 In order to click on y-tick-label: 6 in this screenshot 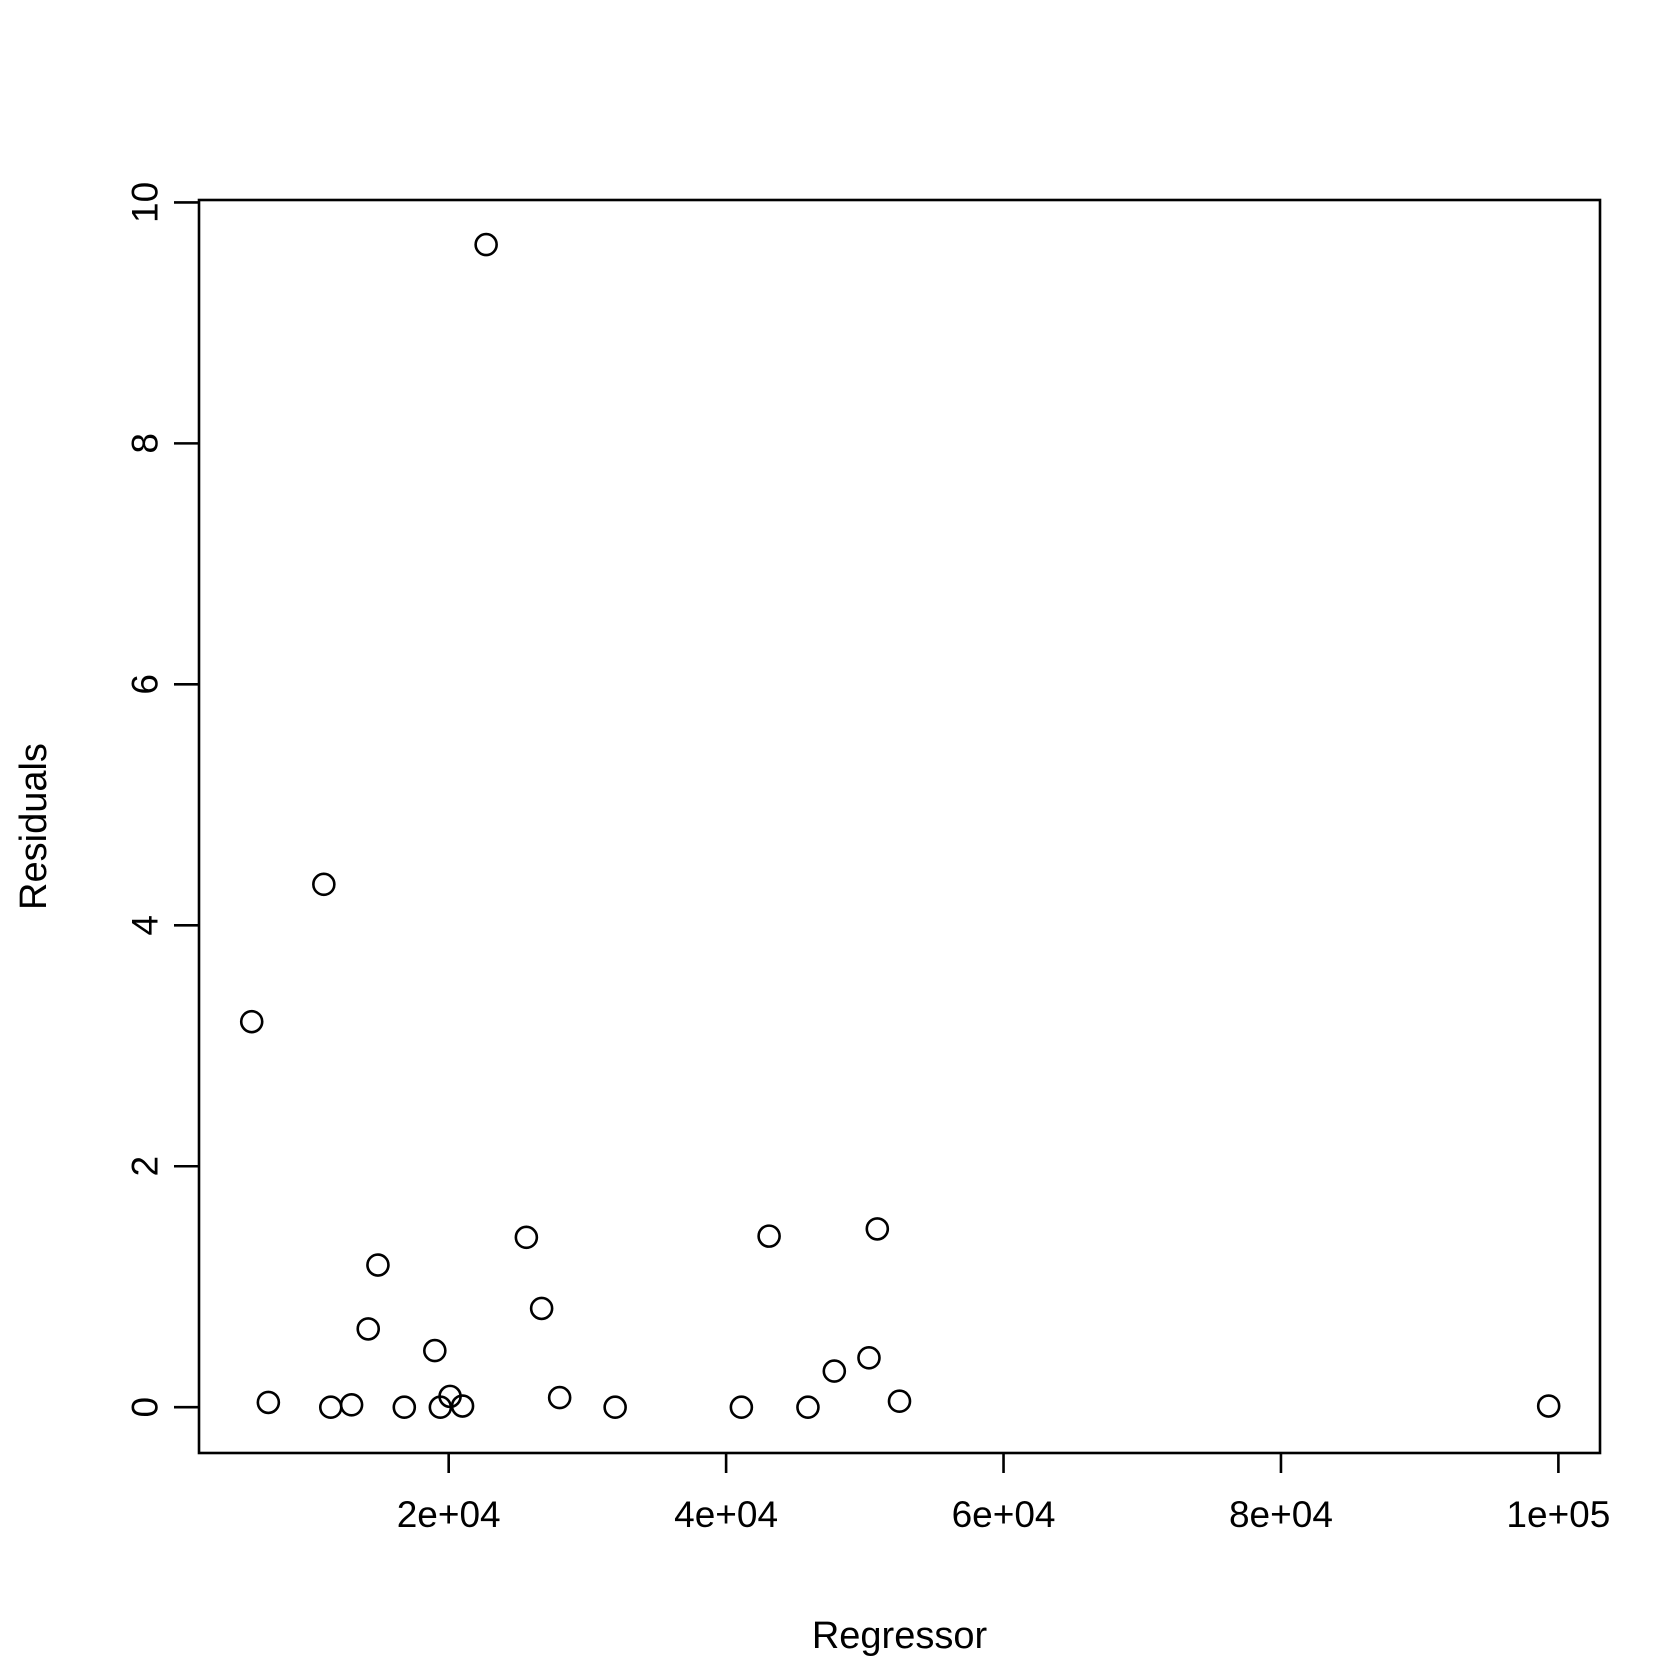, I will do `click(145, 684)`.